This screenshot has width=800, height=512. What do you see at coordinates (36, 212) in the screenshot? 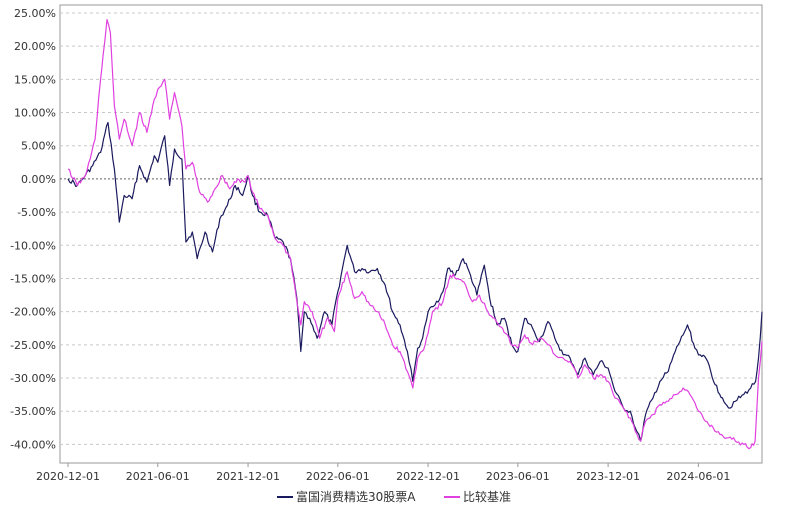
I see `y-tick-label: -5.00%` at bounding box center [36, 212].